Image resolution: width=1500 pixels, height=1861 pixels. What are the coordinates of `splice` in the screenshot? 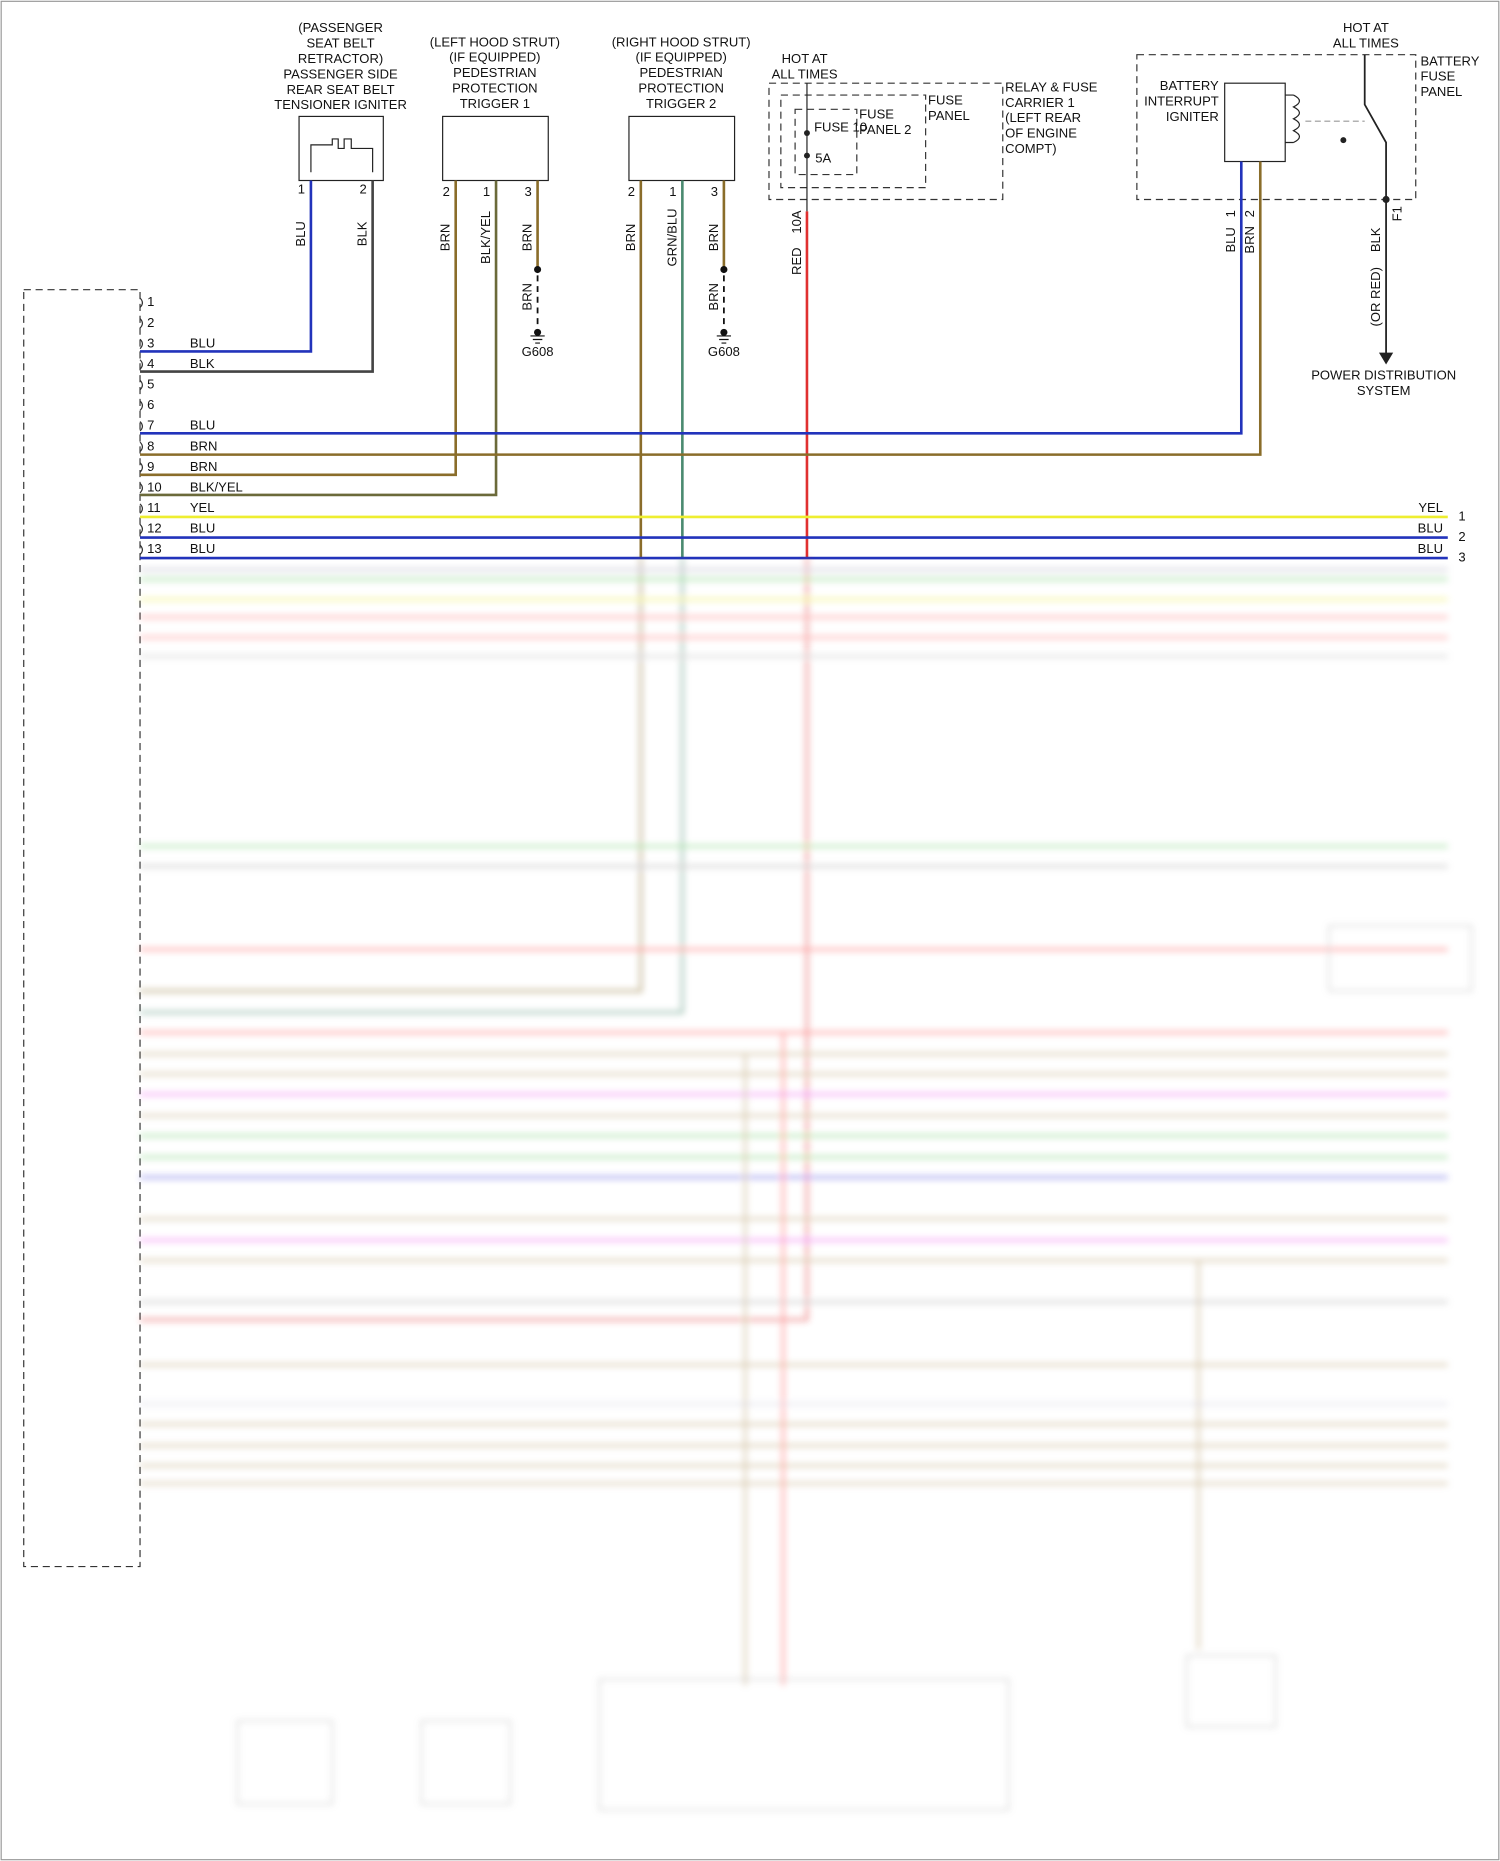 It's located at (538, 269).